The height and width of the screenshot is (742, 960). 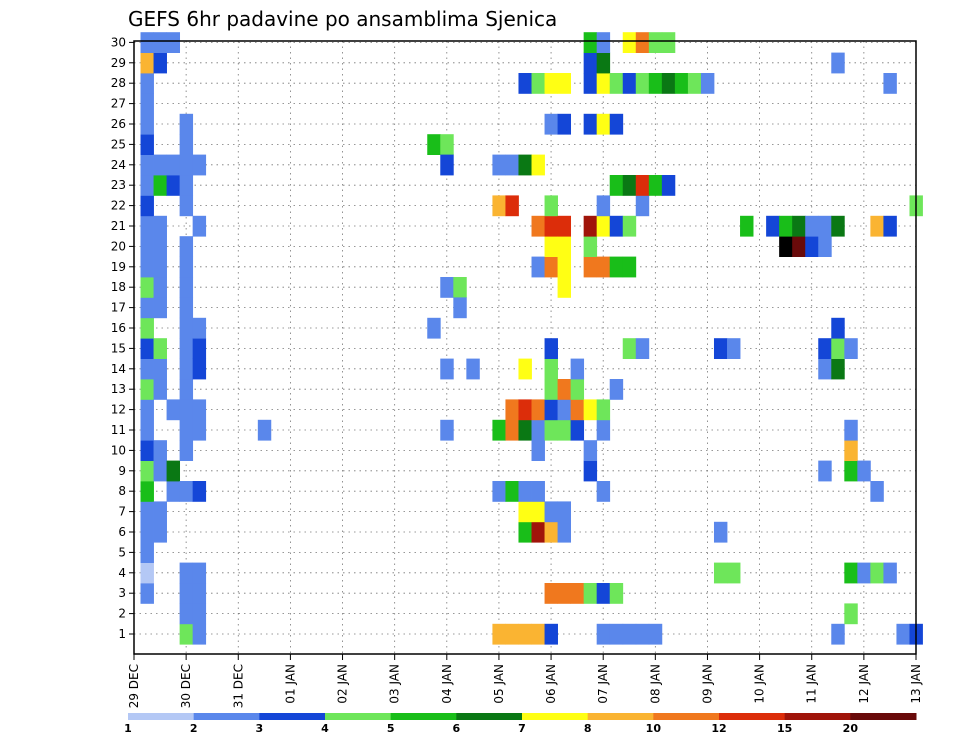 What do you see at coordinates (118, 246) in the screenshot?
I see `y-tick-label: 20` at bounding box center [118, 246].